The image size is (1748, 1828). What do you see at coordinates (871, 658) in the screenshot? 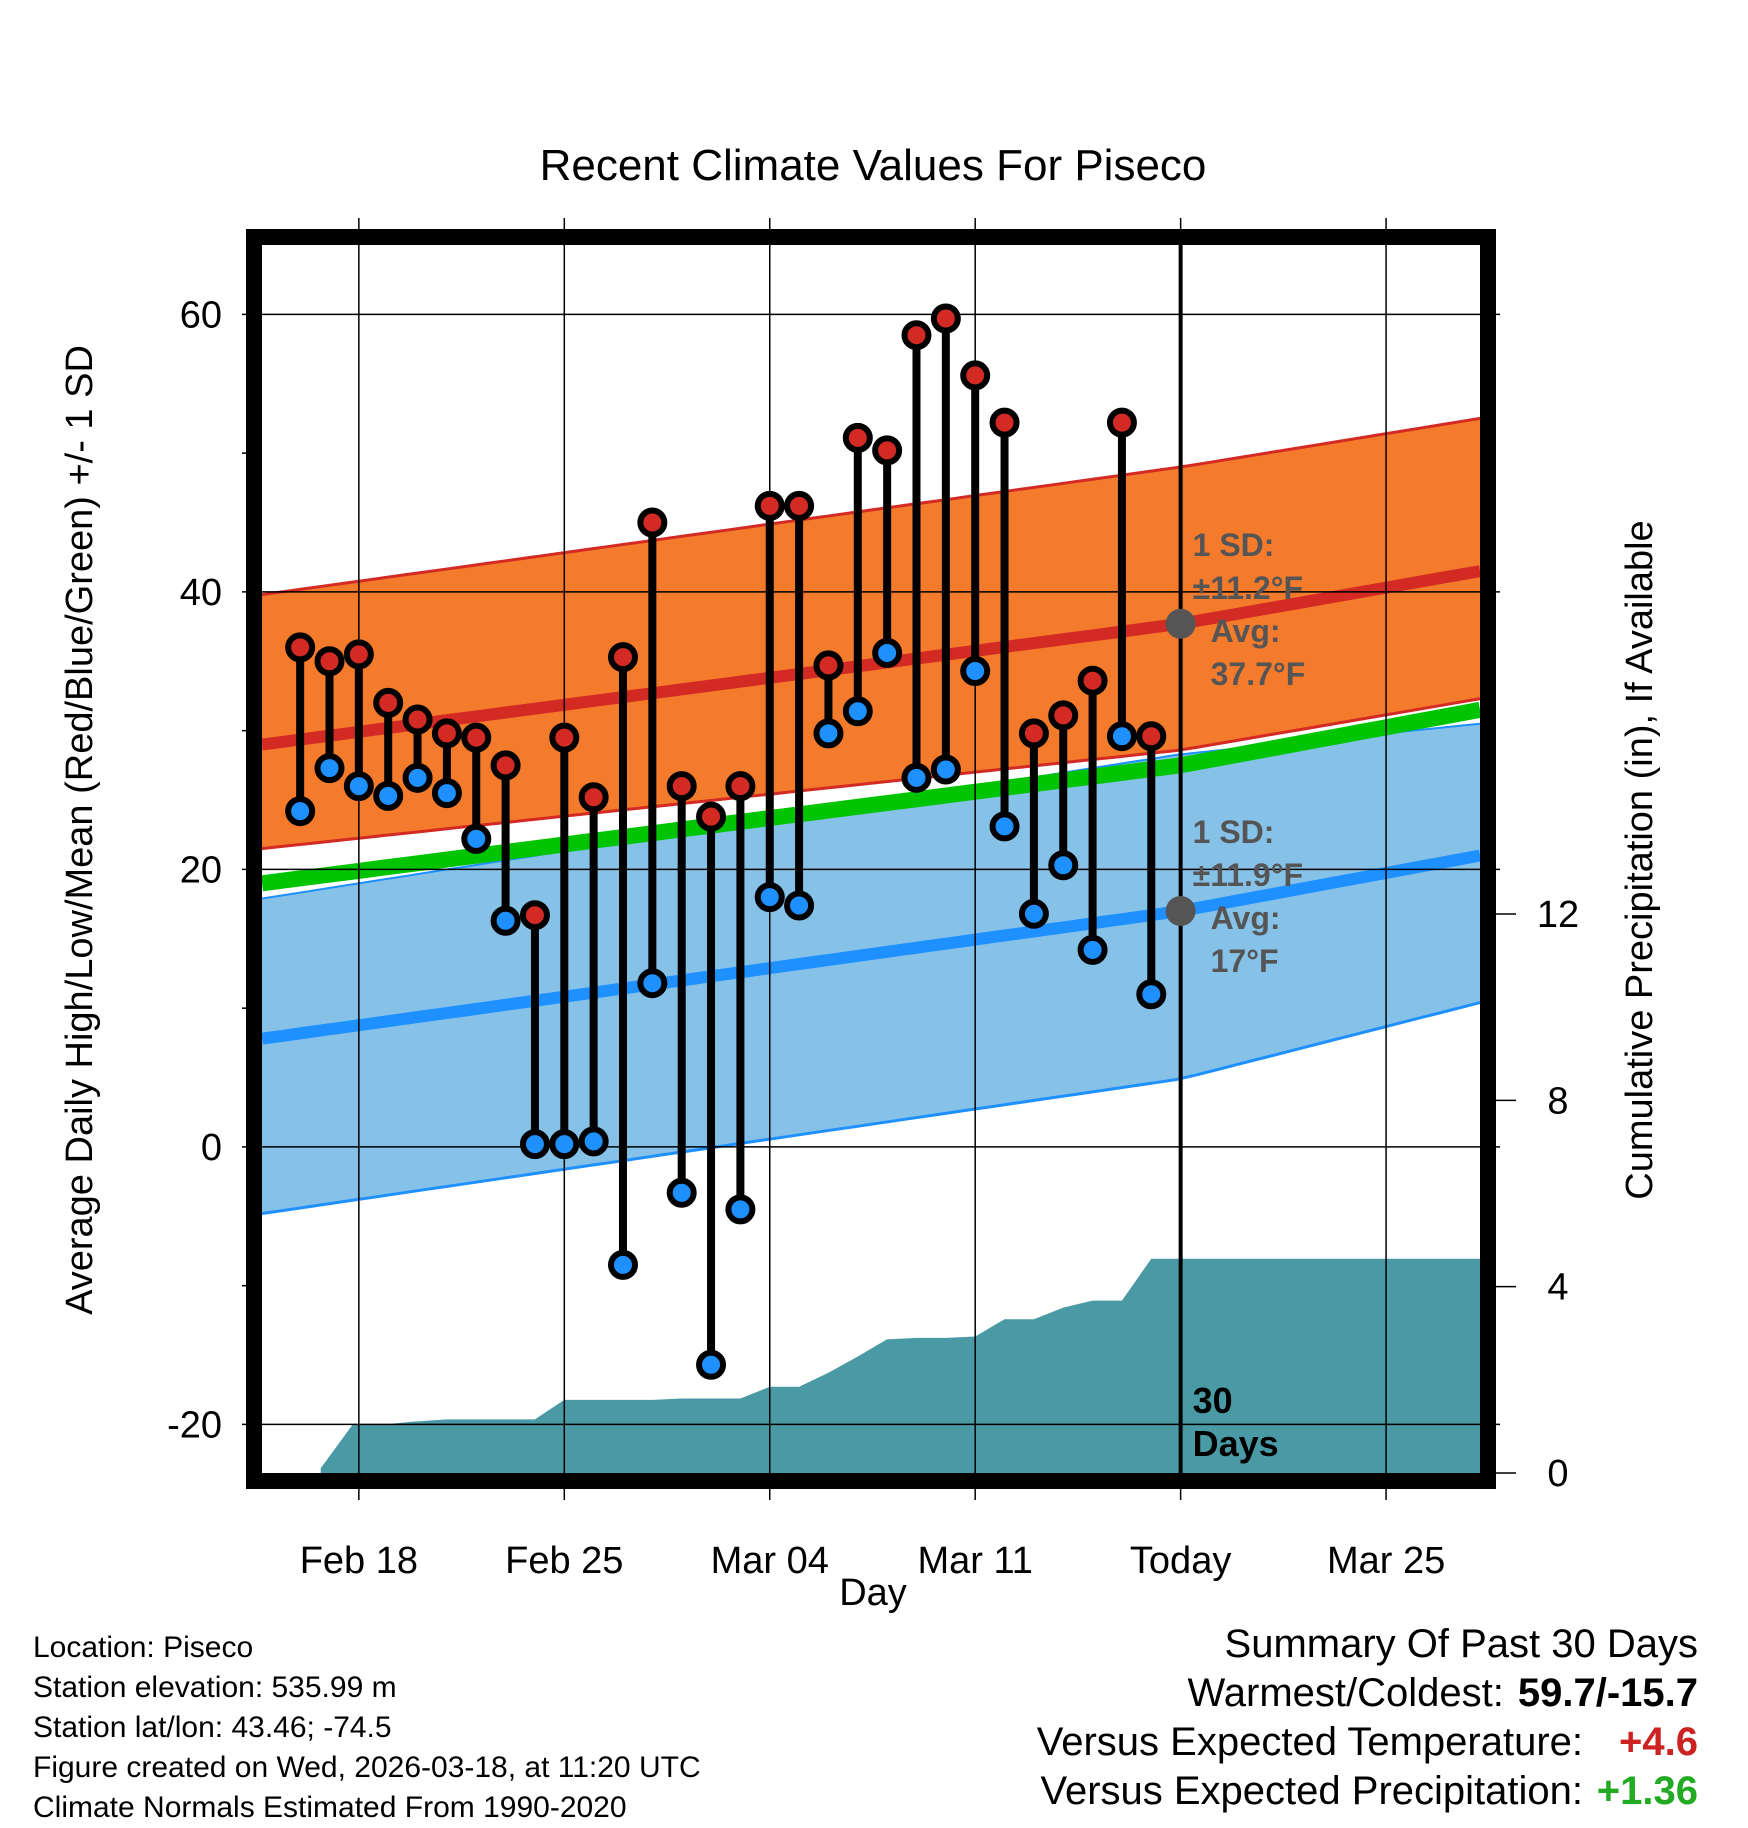
I see `high-normal-line` at bounding box center [871, 658].